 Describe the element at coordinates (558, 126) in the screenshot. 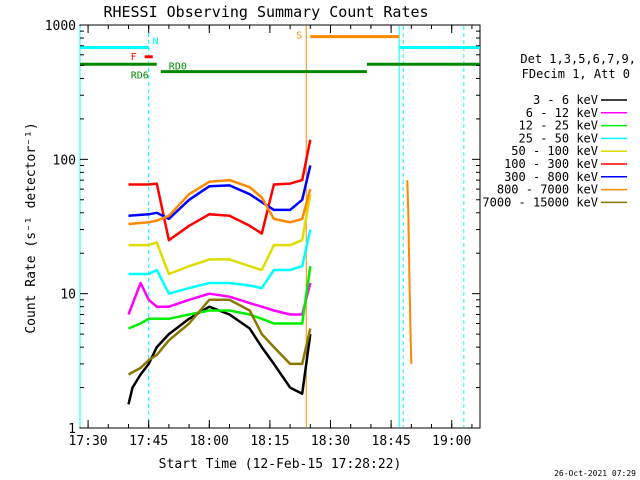

I see `legend-label-2: 12 - 25 keV` at that location.